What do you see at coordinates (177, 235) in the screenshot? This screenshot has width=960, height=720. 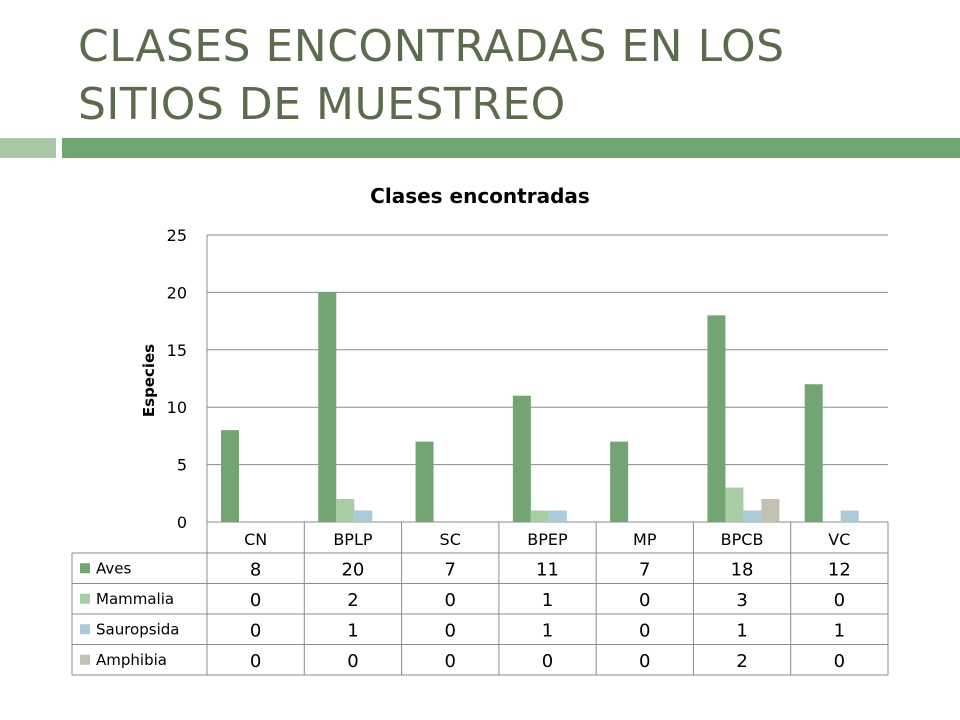 I see `y-tick-label: 25` at bounding box center [177, 235].